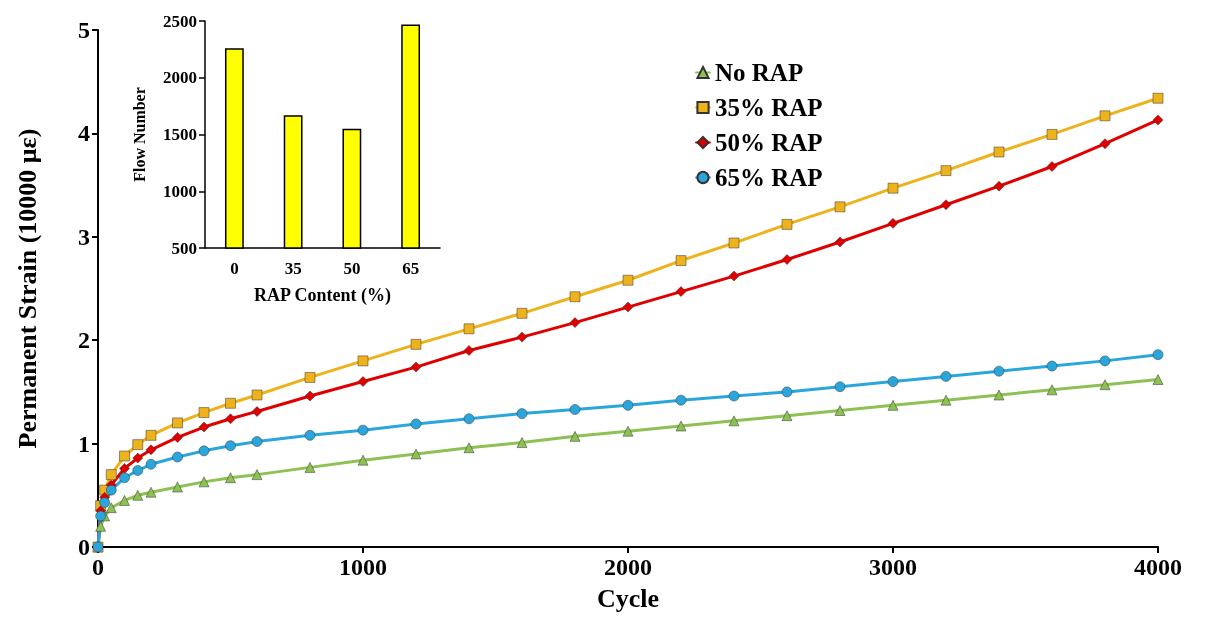  I want to click on x-tick-label: 1000, so click(363, 567).